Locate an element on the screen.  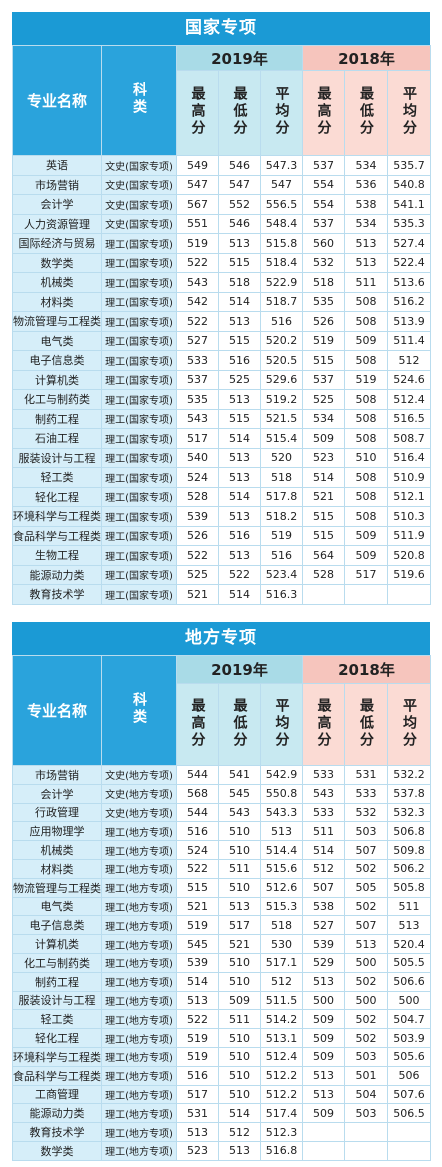
data-row: 电子信息类 理工(国家专项) 533 516 520.5 515 508 512 is located at coordinates (221, 360).